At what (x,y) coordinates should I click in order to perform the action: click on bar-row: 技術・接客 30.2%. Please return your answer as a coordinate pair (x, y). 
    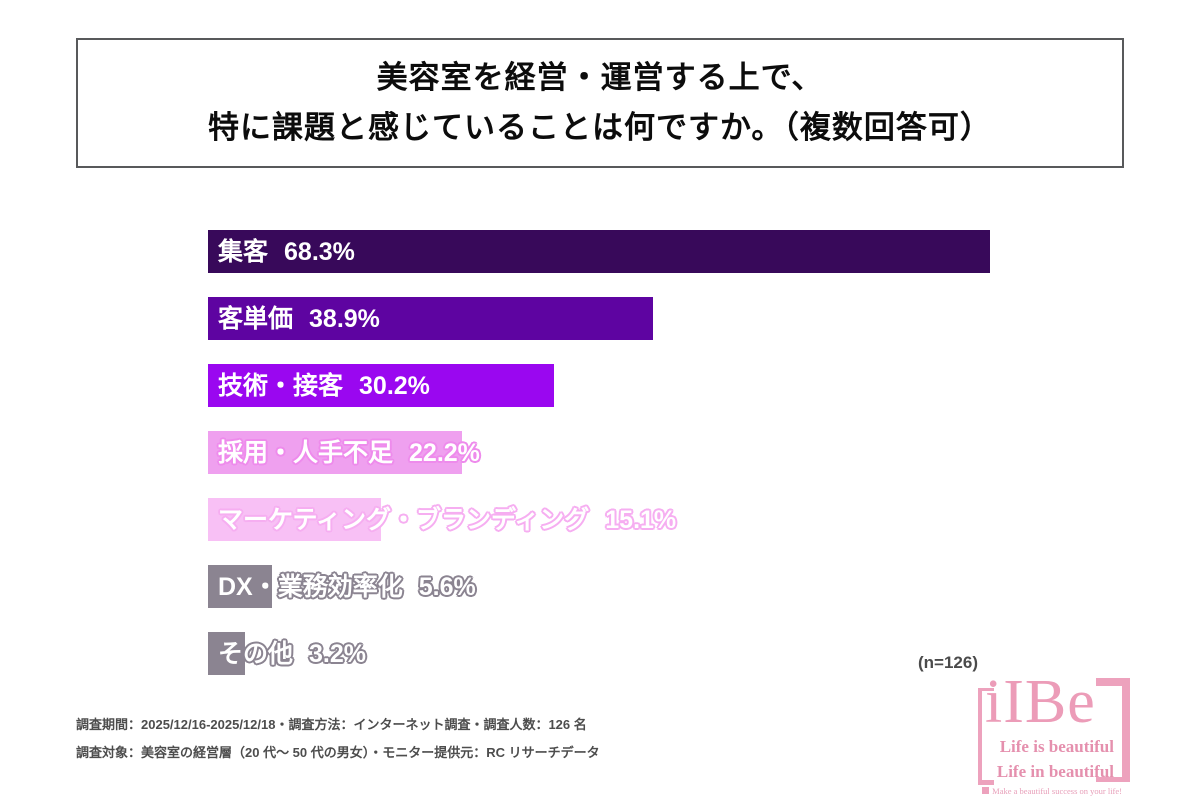
    Looking at the image, I should click on (678, 385).